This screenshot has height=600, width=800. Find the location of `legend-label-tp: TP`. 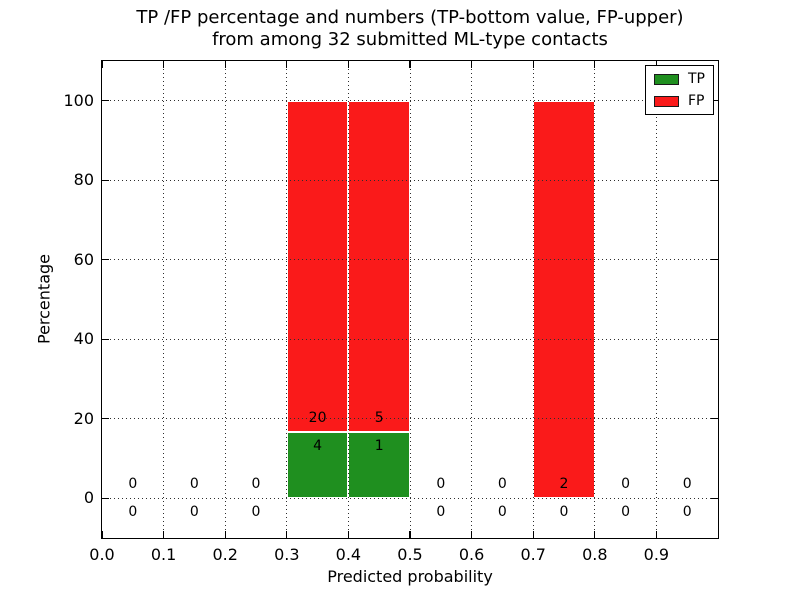

legend-label-tp: TP is located at coordinates (696, 79).